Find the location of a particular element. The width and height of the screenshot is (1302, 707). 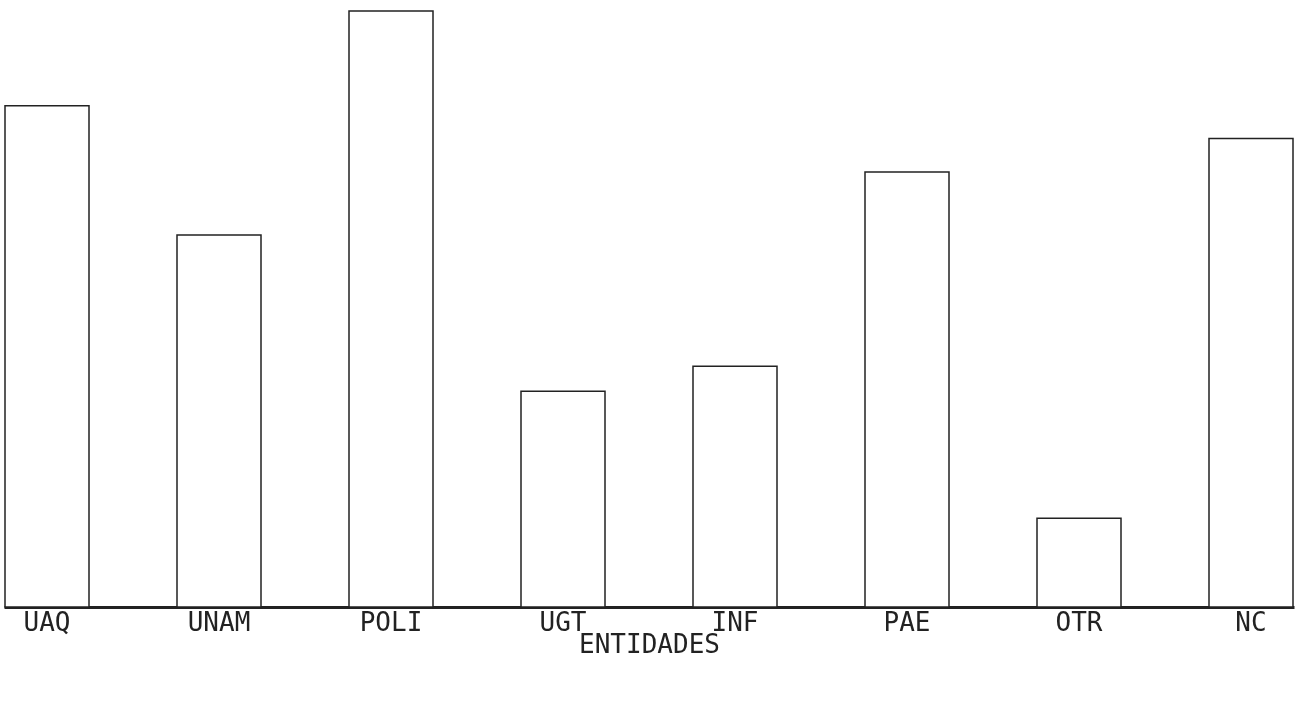

x-tick-label: POLI is located at coordinates (391, 621).